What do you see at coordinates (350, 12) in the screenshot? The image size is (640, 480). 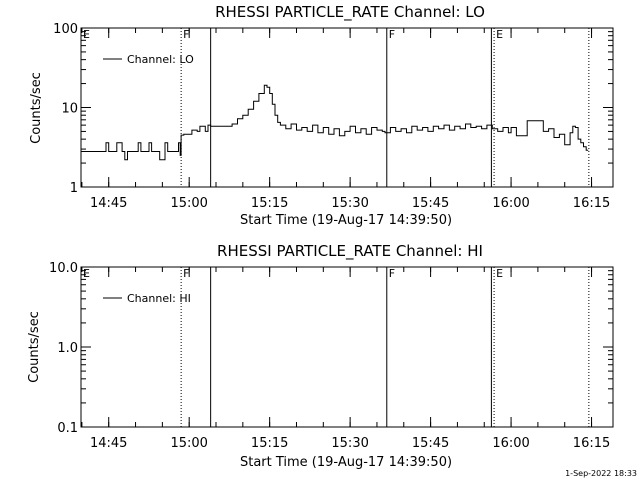 I see `chart-title: RHESSI PARTICLE_RATE Channel: LO` at bounding box center [350, 12].